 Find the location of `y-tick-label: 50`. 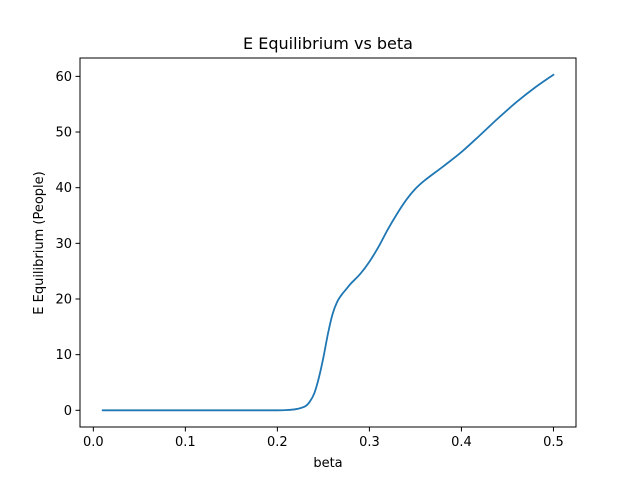

y-tick-label: 50 is located at coordinates (63, 133).